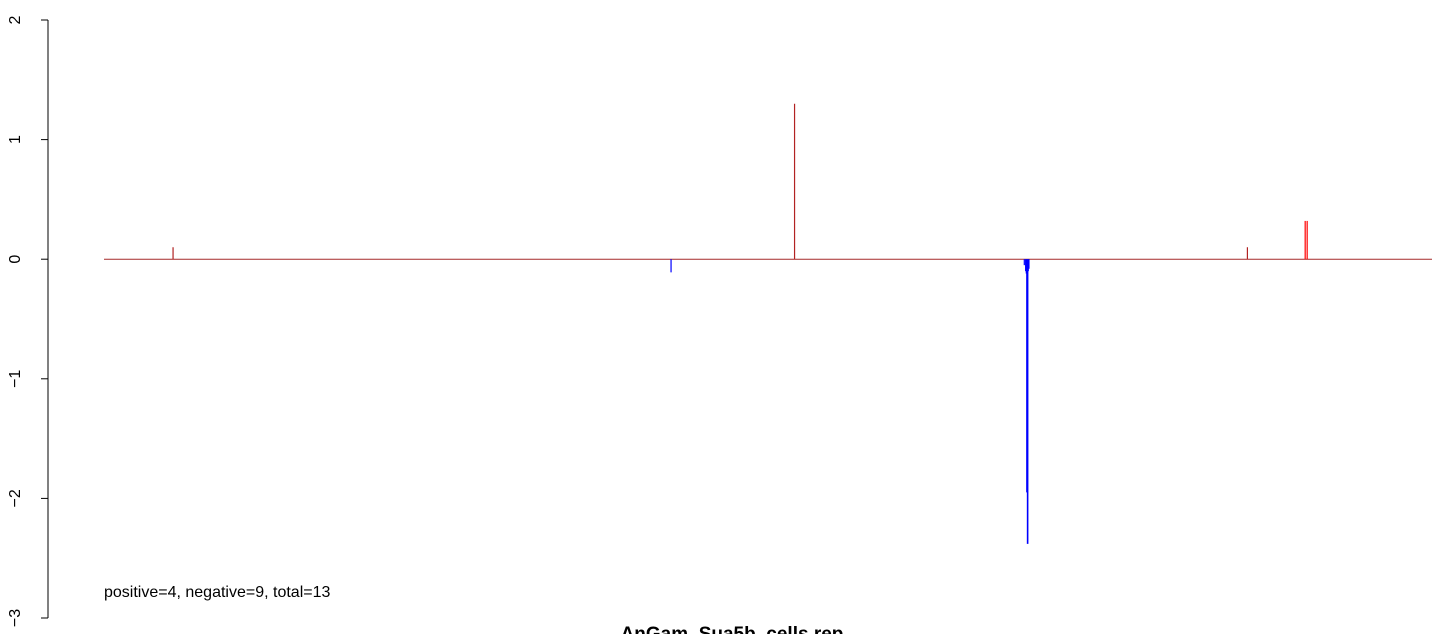 The image size is (1444, 634). Describe the element at coordinates (28, 321) in the screenshot. I see `y-axis: −3 −2 −1 0 1 2` at that location.